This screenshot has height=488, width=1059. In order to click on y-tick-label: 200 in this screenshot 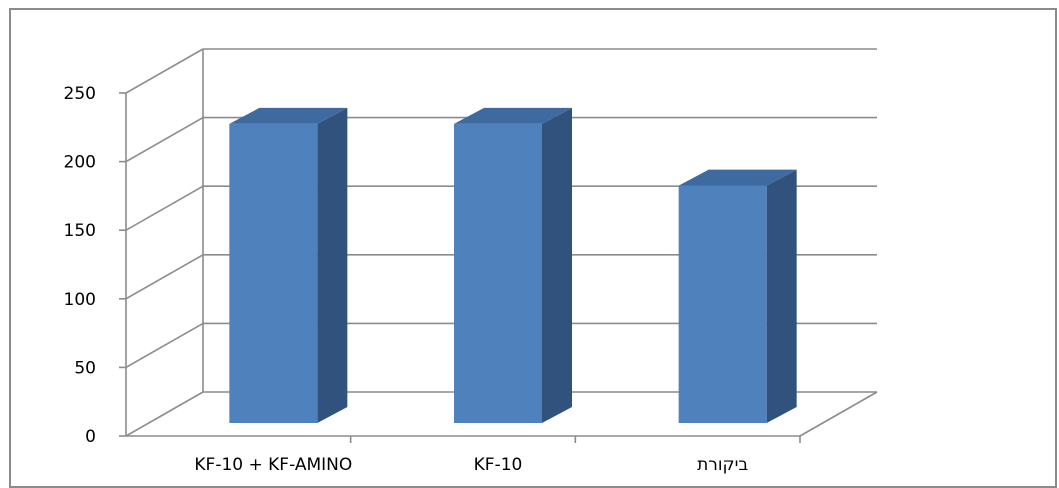, I will do `click(80, 163)`.